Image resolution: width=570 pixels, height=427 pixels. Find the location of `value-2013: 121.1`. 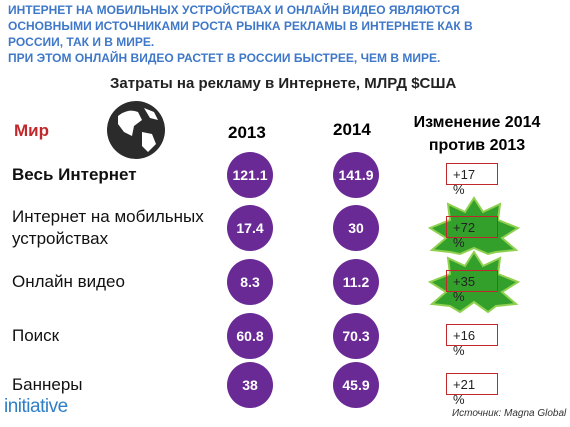

value-2013: 121.1 is located at coordinates (250, 175).